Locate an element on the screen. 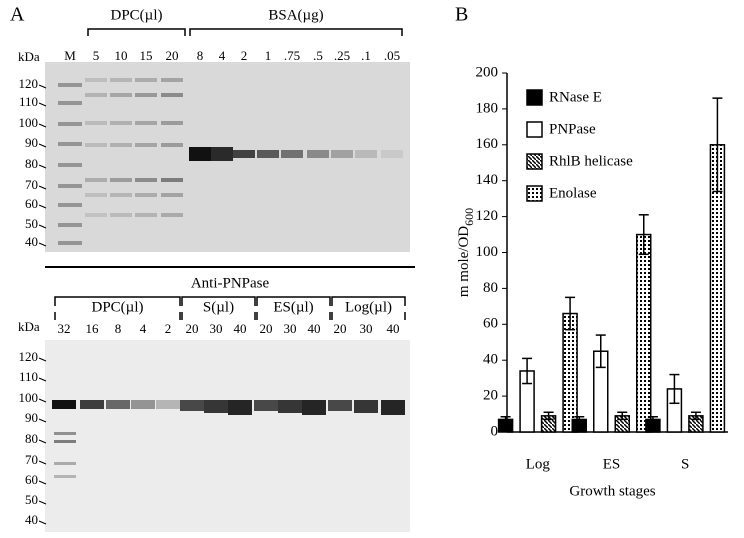 This screenshot has width=744, height=538. group-label: DPC(µl) is located at coordinates (137, 15).